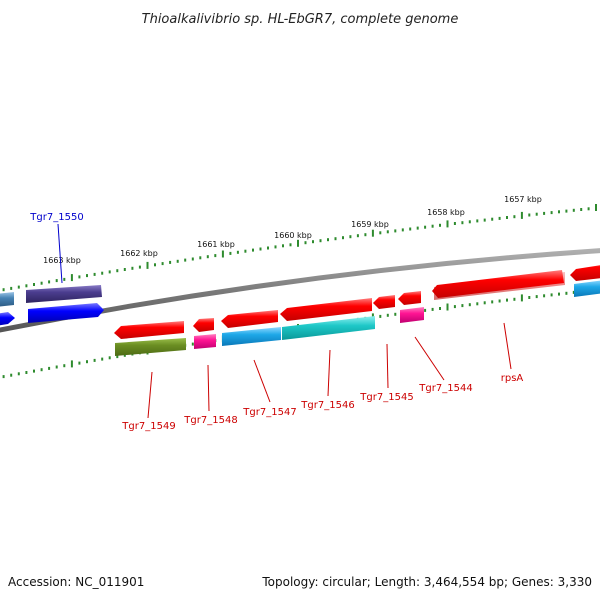  I want to click on gene-arrow-rpsA, so click(498, 284).